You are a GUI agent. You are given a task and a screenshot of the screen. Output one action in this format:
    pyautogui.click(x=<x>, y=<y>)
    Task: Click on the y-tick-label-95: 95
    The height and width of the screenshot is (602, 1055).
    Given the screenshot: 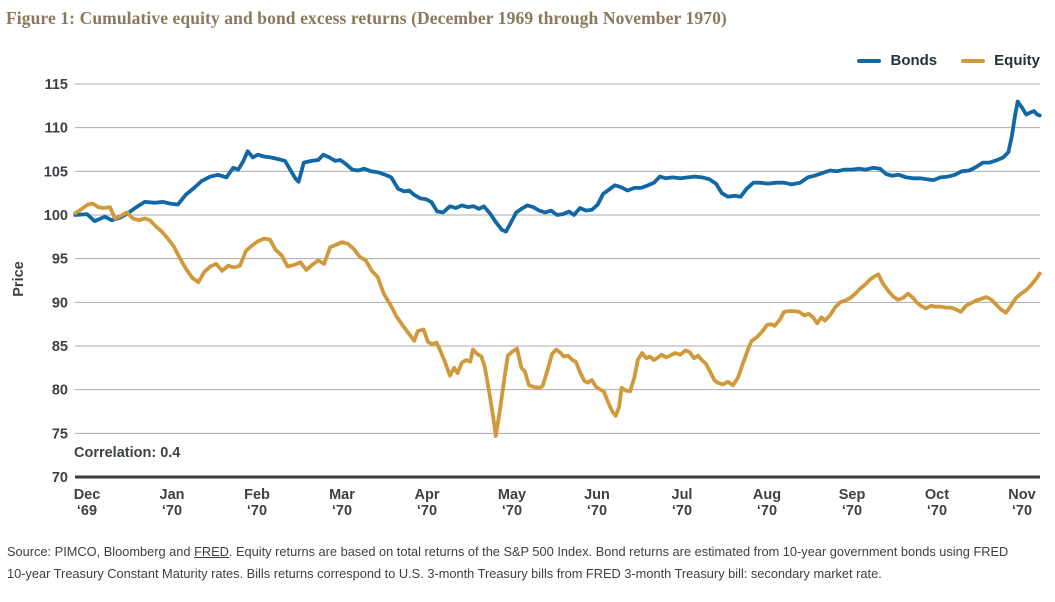 What is the action you would take?
    pyautogui.click(x=60, y=260)
    